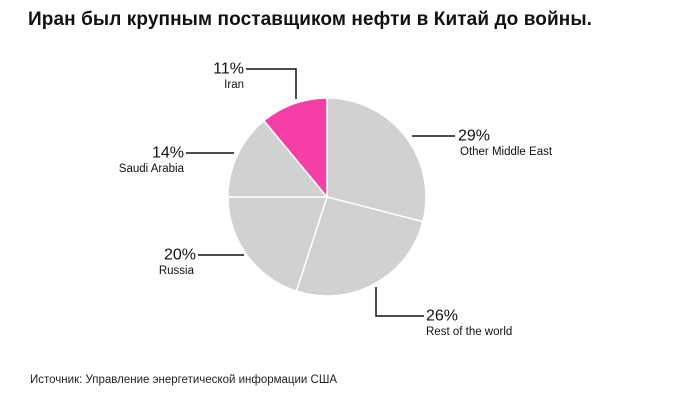 The image size is (682, 403). I want to click on slice-label-other-middle-east: Other Middle East, so click(506, 152).